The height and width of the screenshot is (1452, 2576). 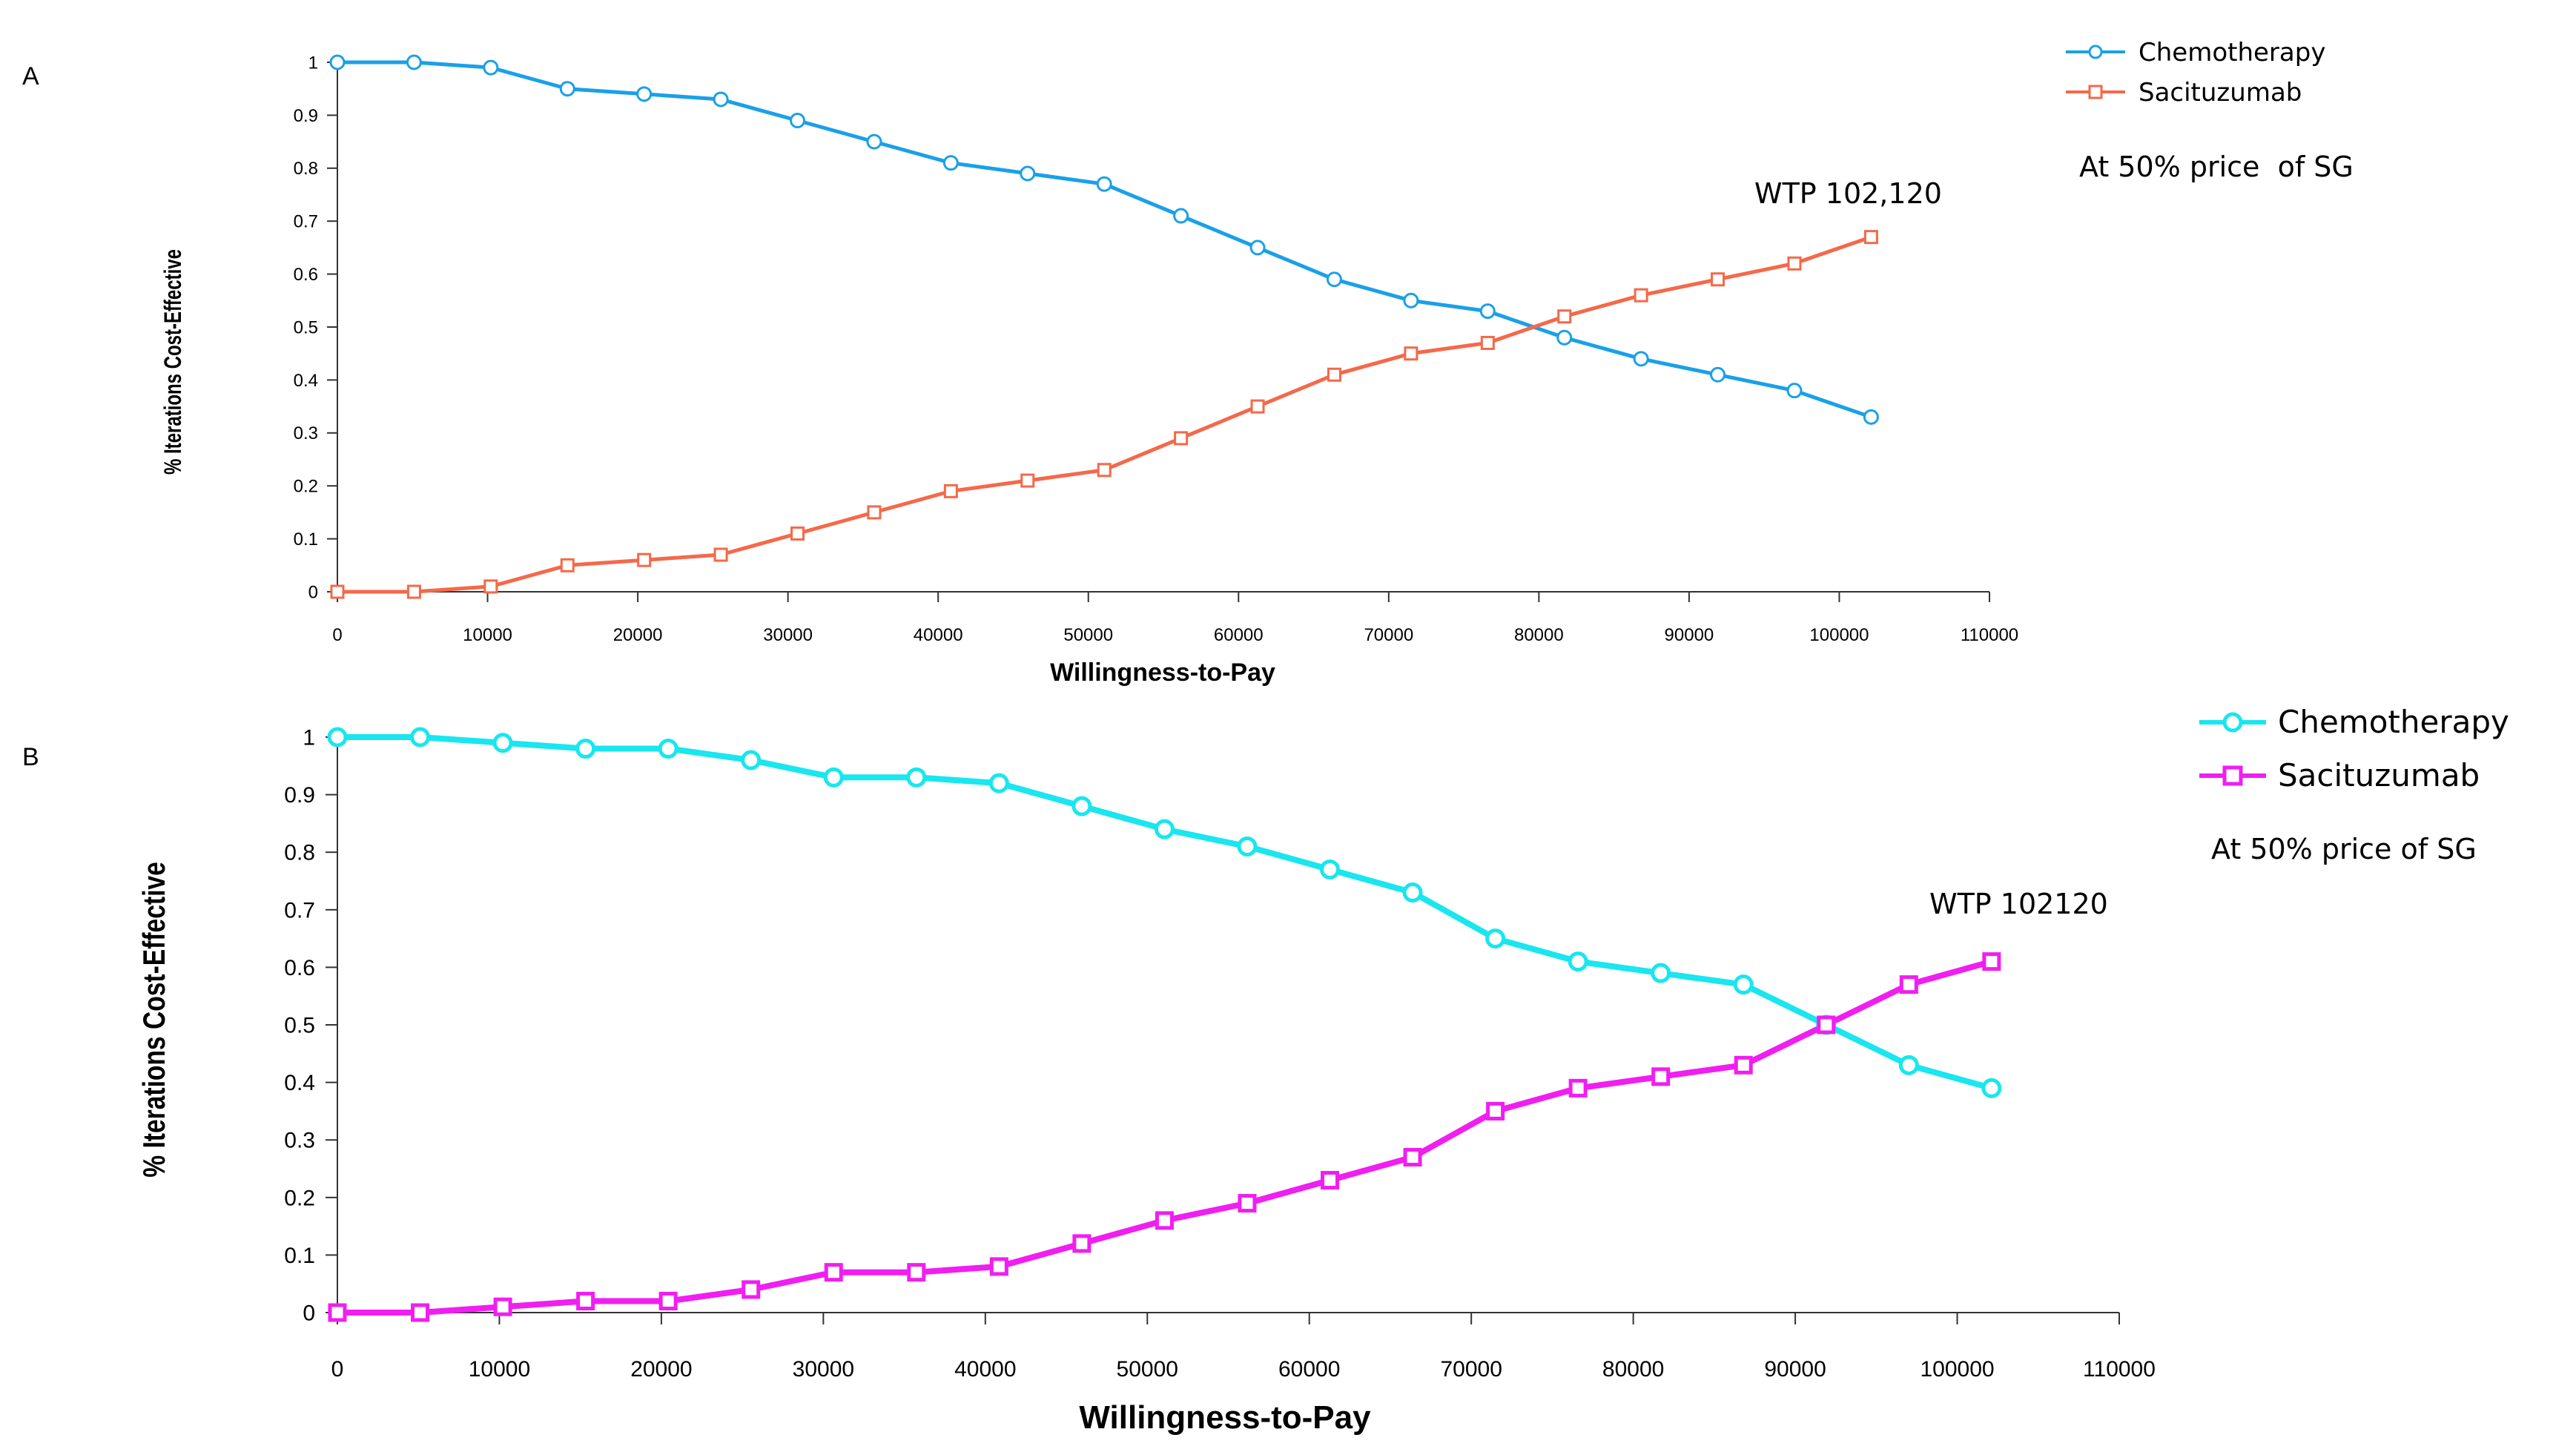 What do you see at coordinates (172, 362) in the screenshot?
I see `panel-a-y-axis-title: % Iterations Cost-Effective` at bounding box center [172, 362].